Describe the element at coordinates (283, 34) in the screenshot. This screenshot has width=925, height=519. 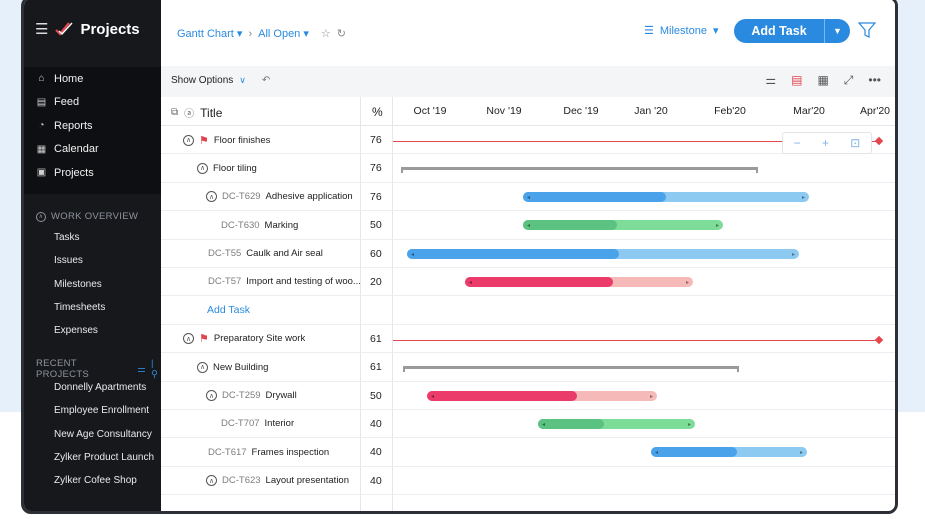
I see `filter-selector: All Open ▾` at that location.